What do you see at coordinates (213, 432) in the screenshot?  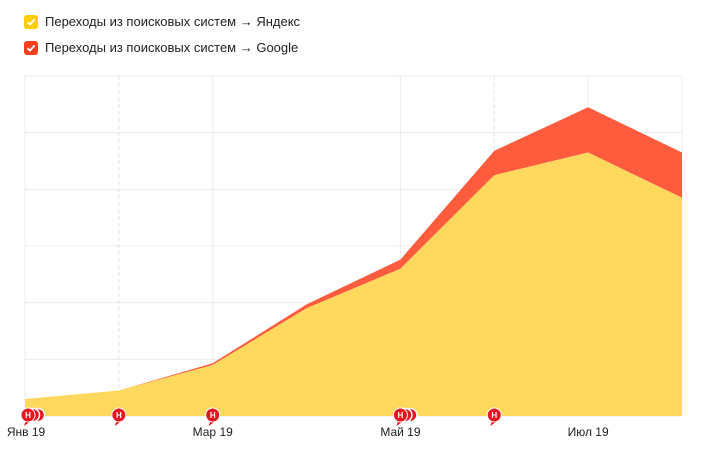 I see `x-tick-label: Мар 19` at bounding box center [213, 432].